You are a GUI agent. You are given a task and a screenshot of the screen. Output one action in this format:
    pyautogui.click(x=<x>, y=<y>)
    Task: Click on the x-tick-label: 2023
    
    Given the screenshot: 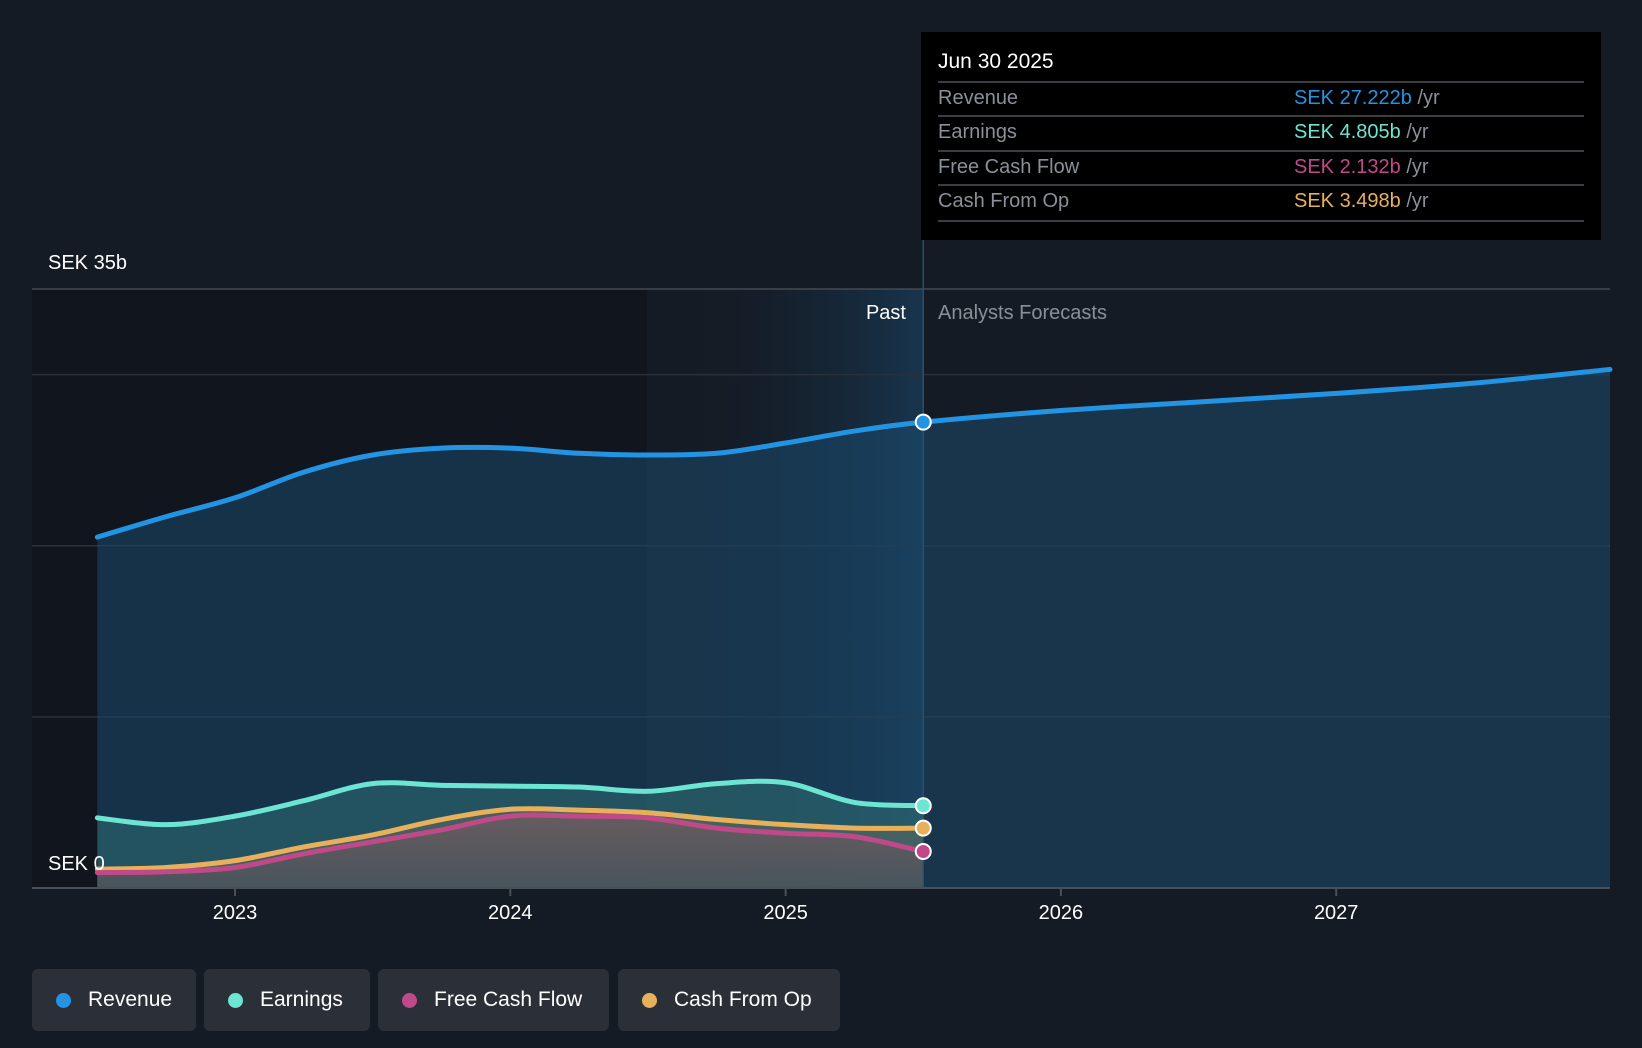 What is the action you would take?
    pyautogui.click(x=235, y=913)
    